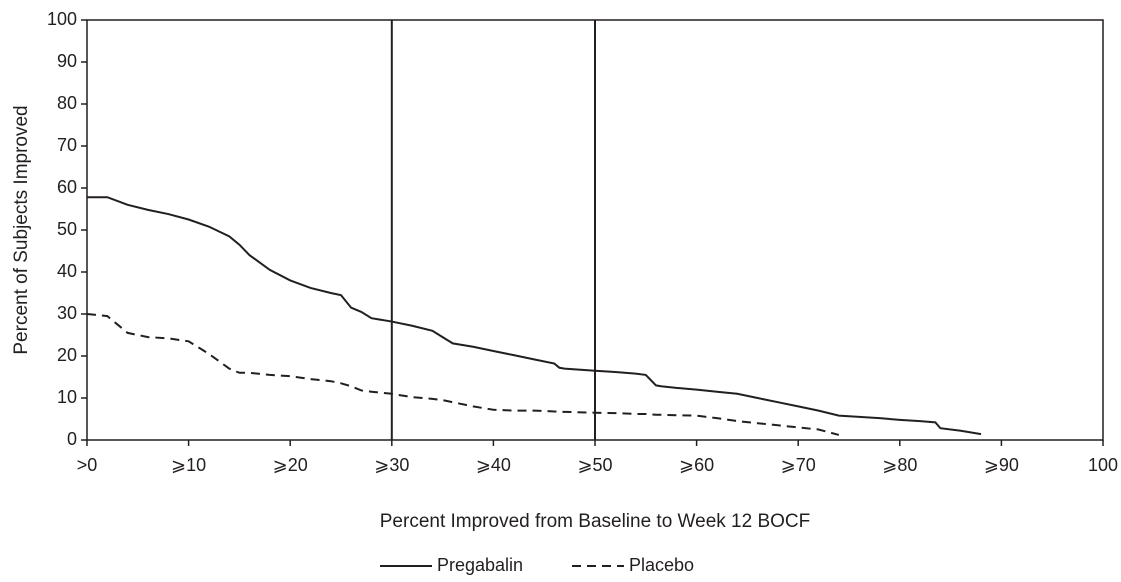 The image size is (1121, 582). Describe the element at coordinates (188, 465) in the screenshot. I see `x-tick-label: ⩾10` at that location.